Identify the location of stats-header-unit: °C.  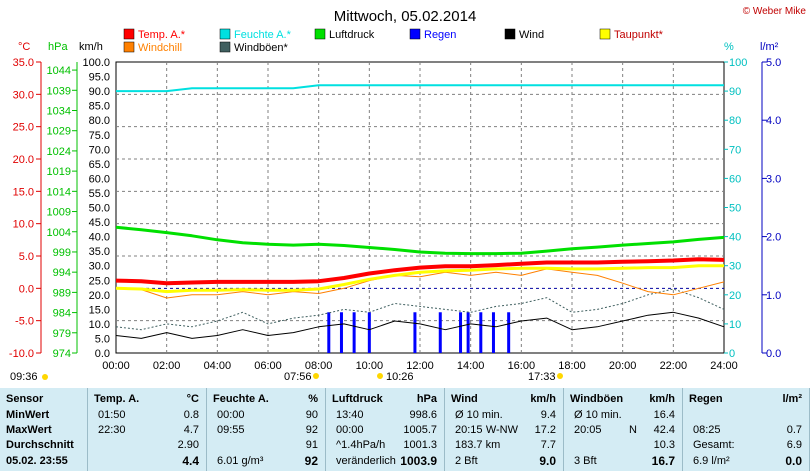
(192, 399).